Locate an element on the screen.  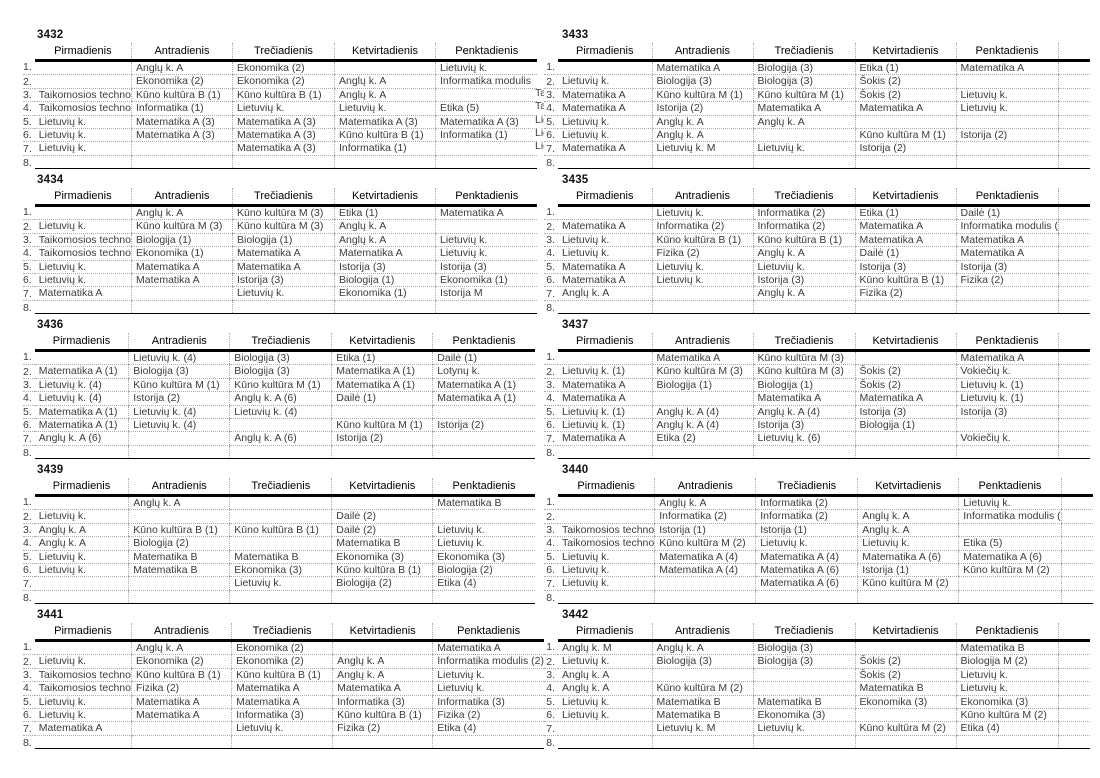
schedule-cell: Informatika modulis ( is located at coordinates (1007, 226).